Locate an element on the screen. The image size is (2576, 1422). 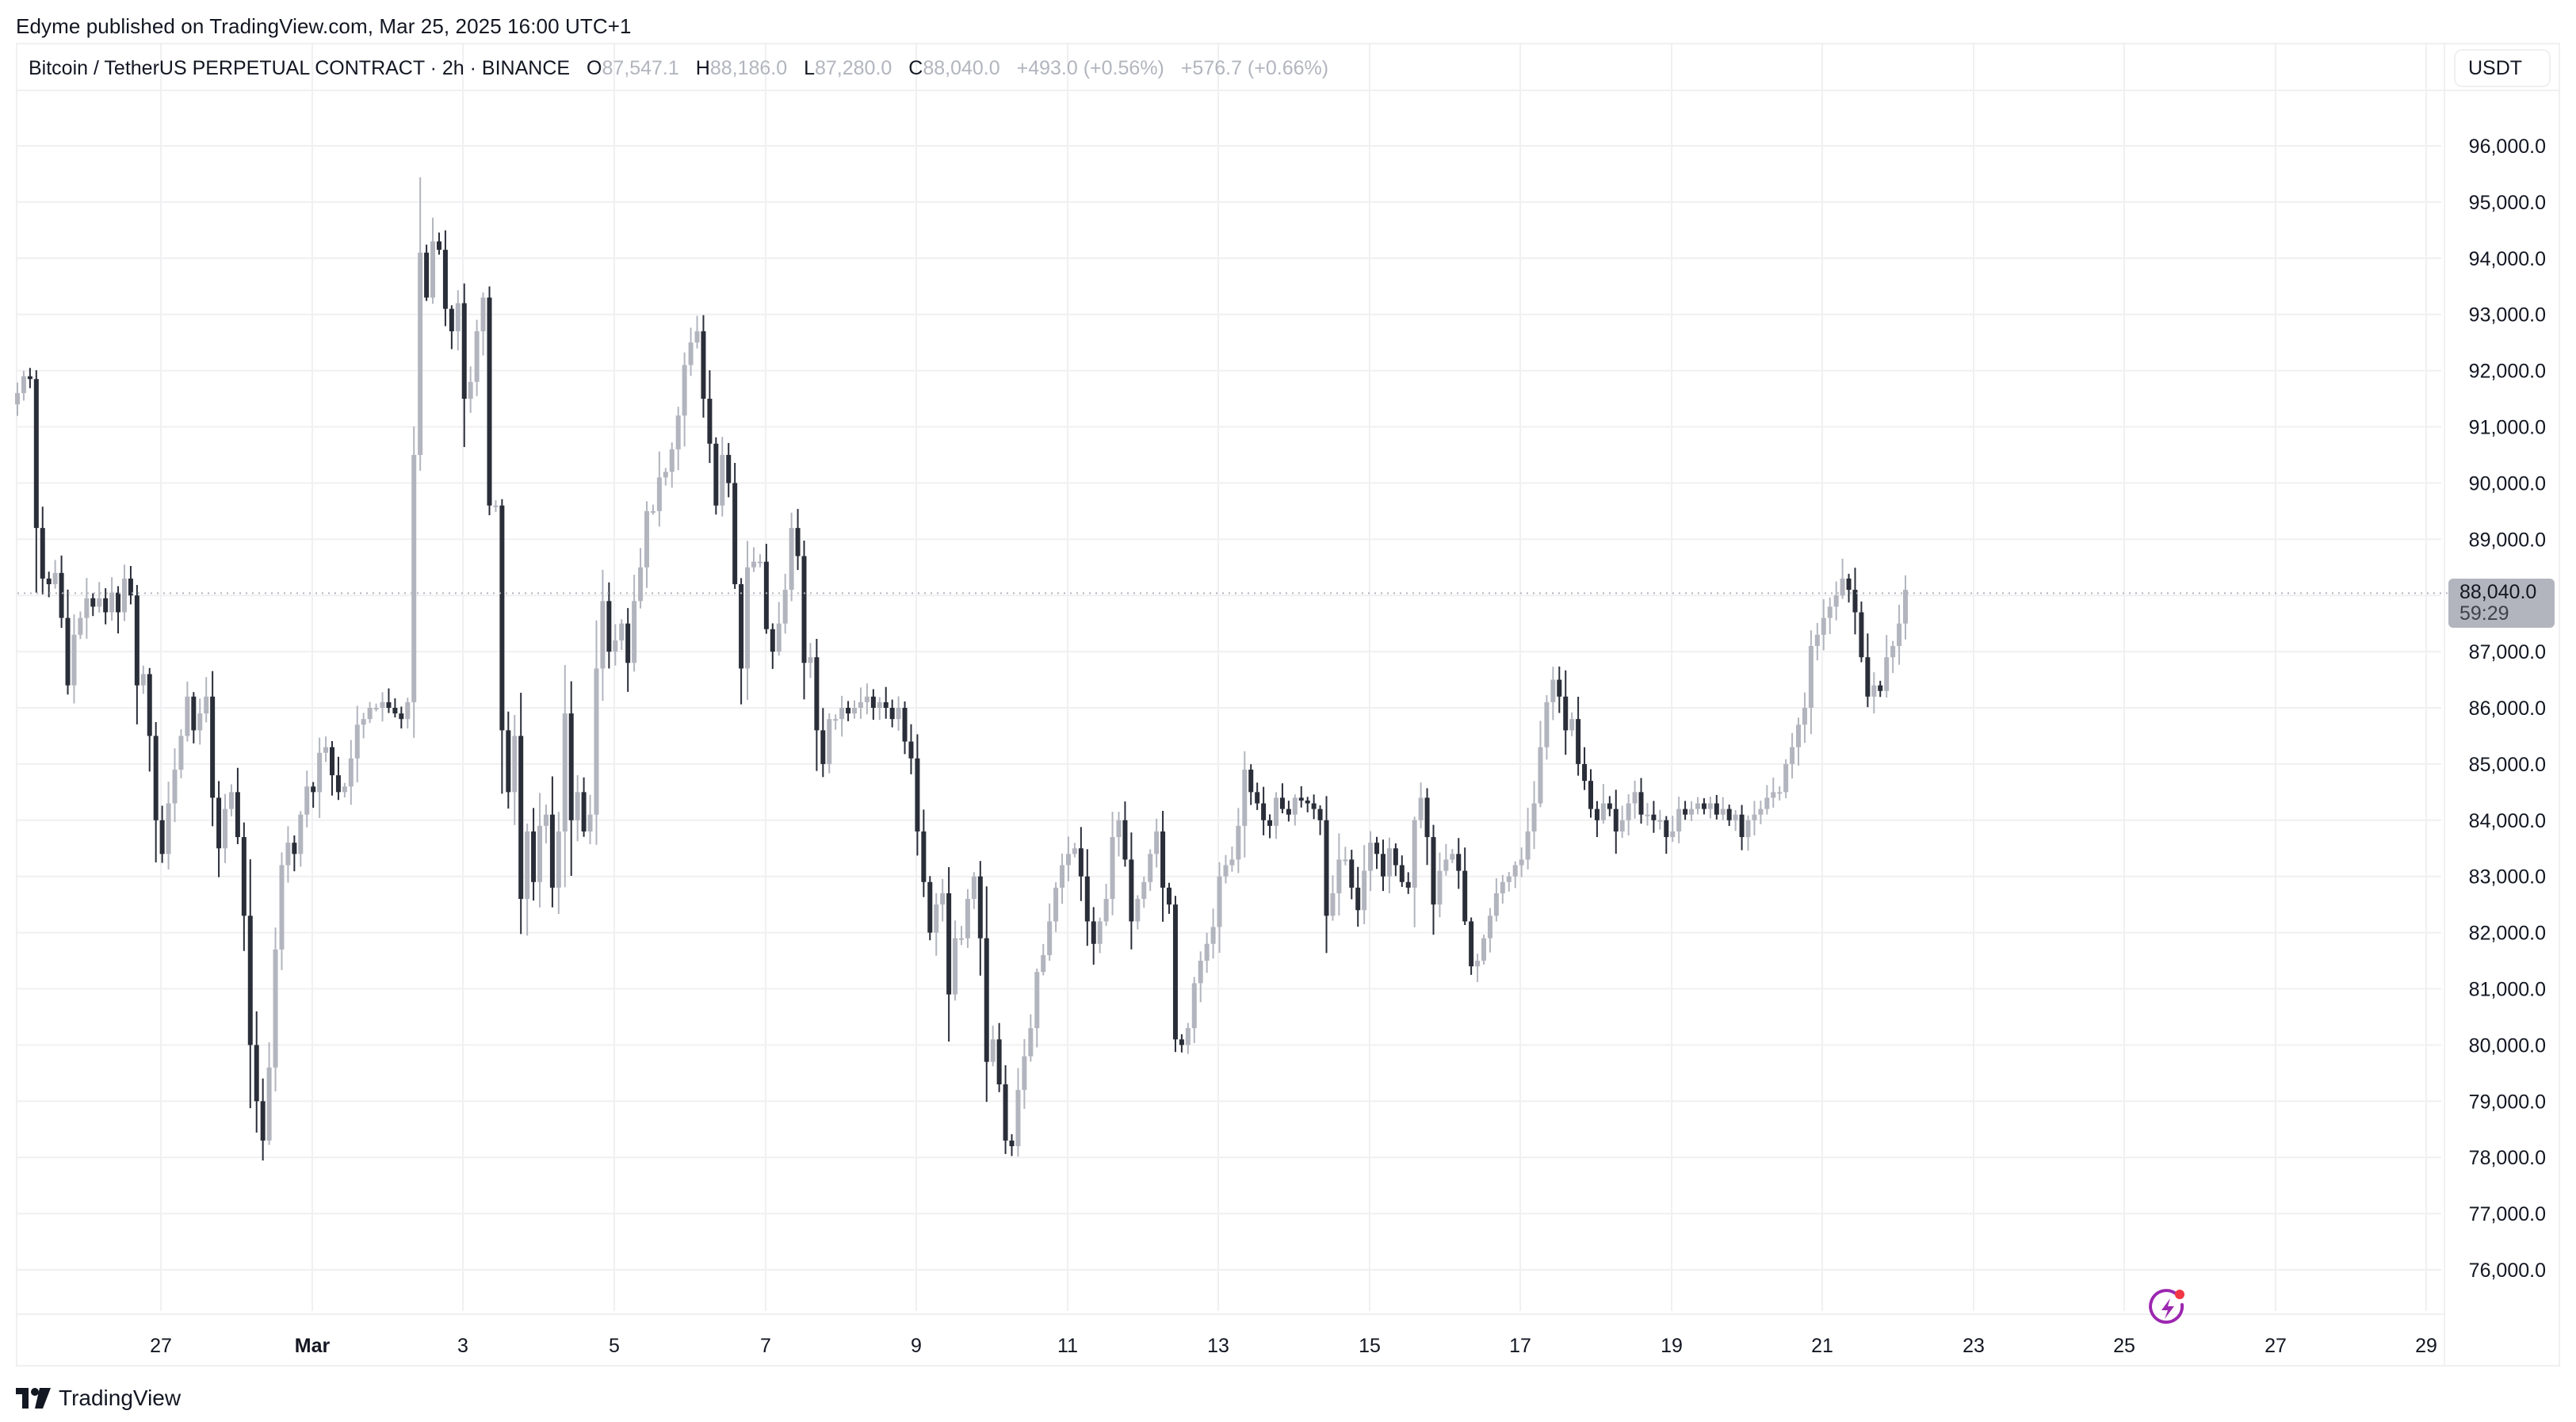
brand-name: TradingView is located at coordinates (120, 1398).